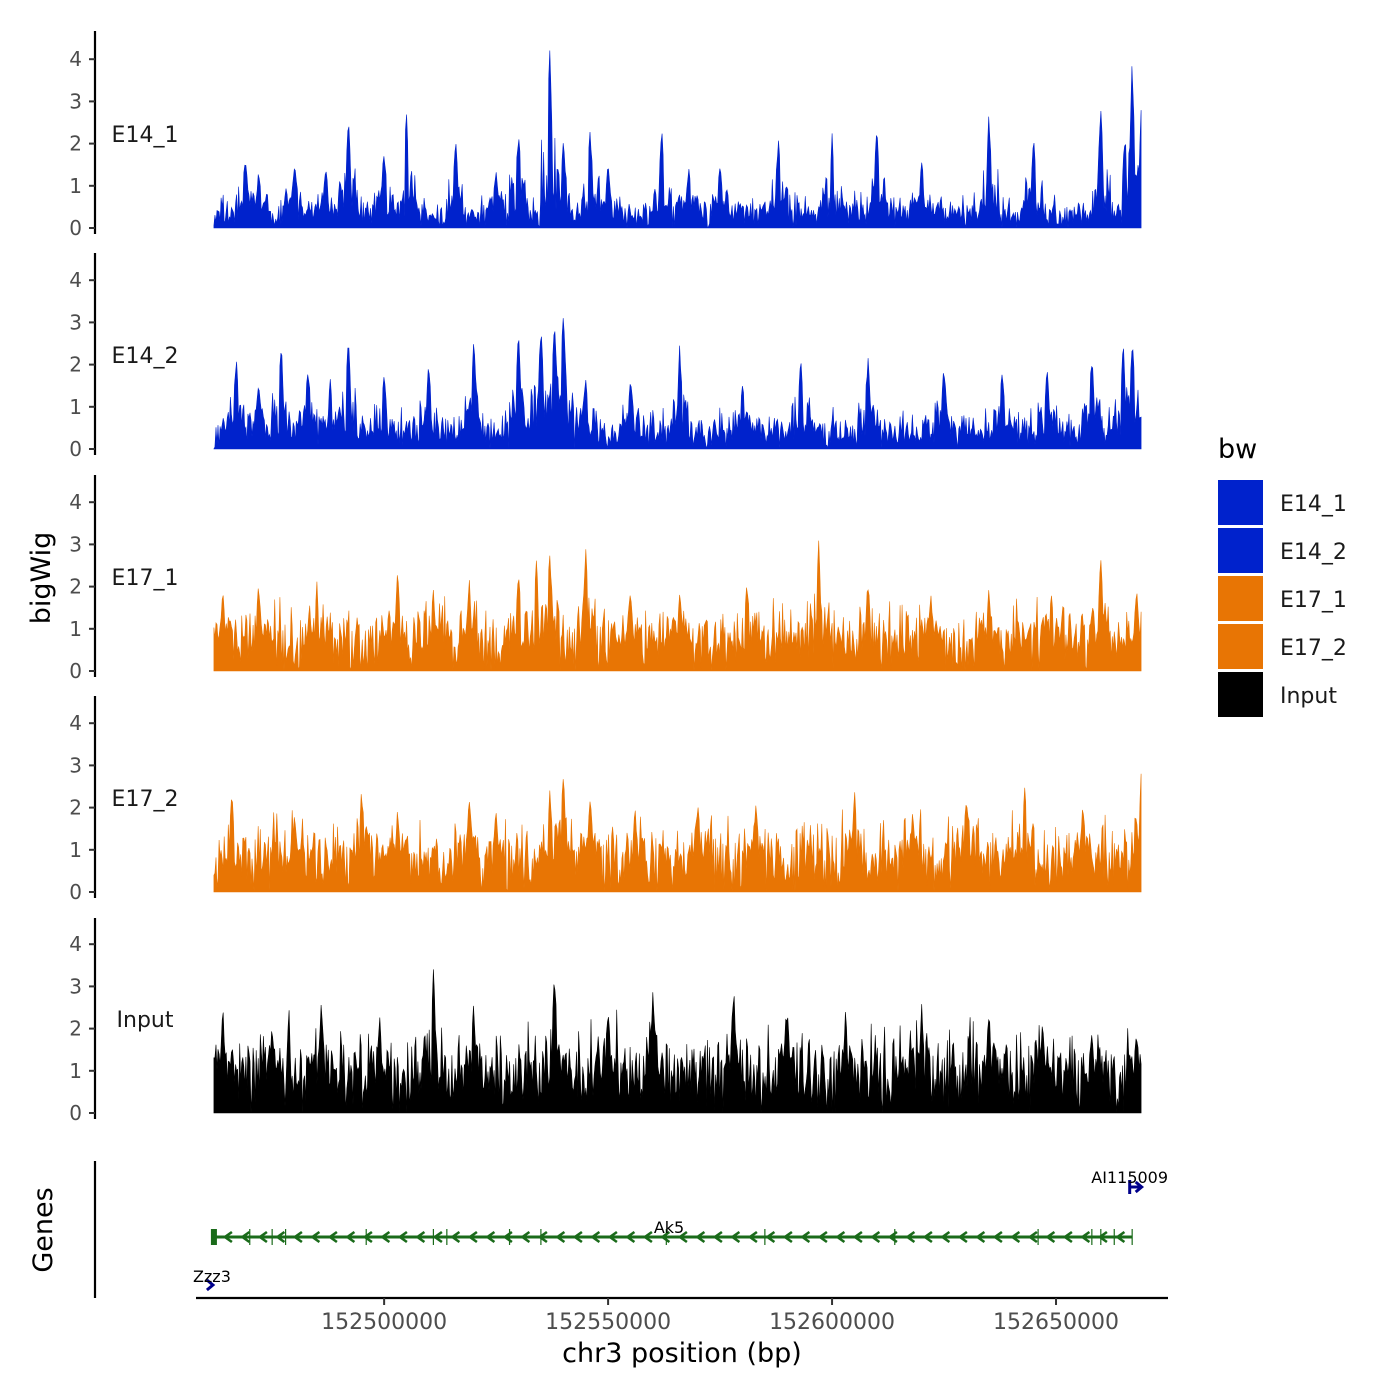 This screenshot has height=1400, width=1400. I want to click on track-e17-2: 0 1 2 3 4 E17_2, so click(605, 800).